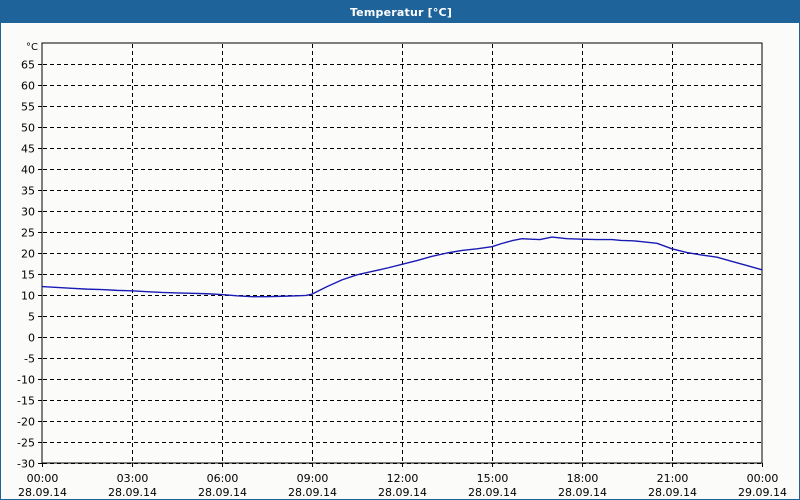 The width and height of the screenshot is (800, 500). Describe the element at coordinates (31, 338) in the screenshot. I see `y-tick-label: 0` at that location.